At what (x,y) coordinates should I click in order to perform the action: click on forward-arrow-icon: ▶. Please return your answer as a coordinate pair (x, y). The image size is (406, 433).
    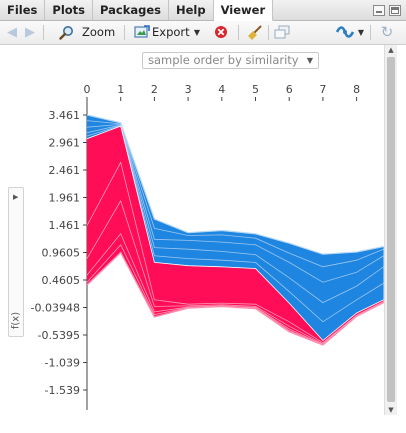
    Looking at the image, I should click on (30, 32).